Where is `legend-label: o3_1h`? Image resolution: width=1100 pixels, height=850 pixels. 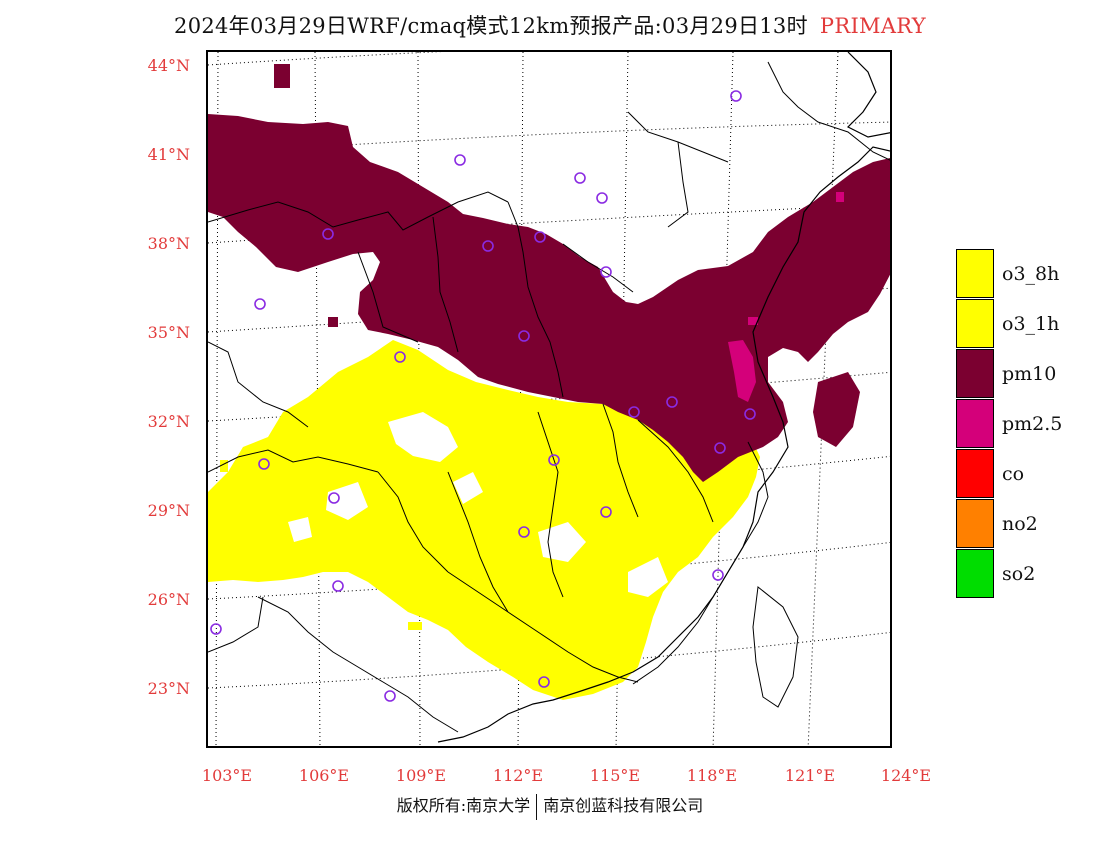 legend-label: o3_1h is located at coordinates (1031, 324).